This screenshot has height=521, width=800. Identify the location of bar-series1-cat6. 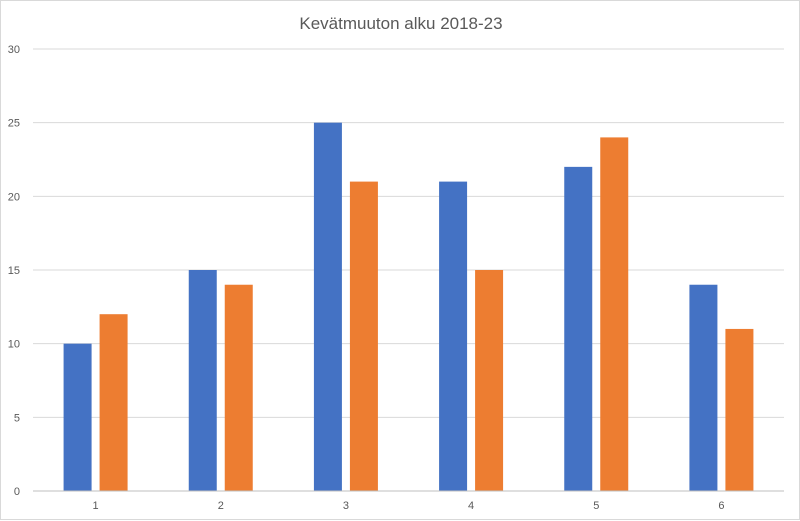
(703, 387).